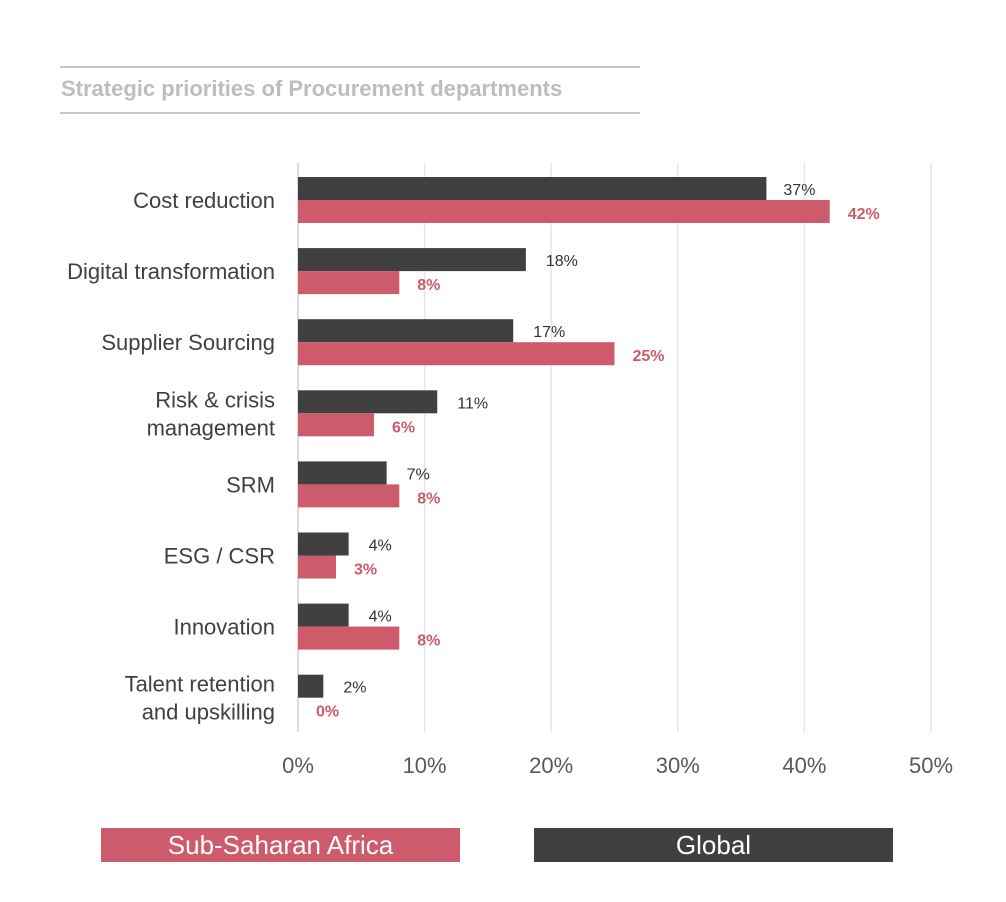 The height and width of the screenshot is (902, 1006). I want to click on data-label-global: 17%, so click(549, 332).